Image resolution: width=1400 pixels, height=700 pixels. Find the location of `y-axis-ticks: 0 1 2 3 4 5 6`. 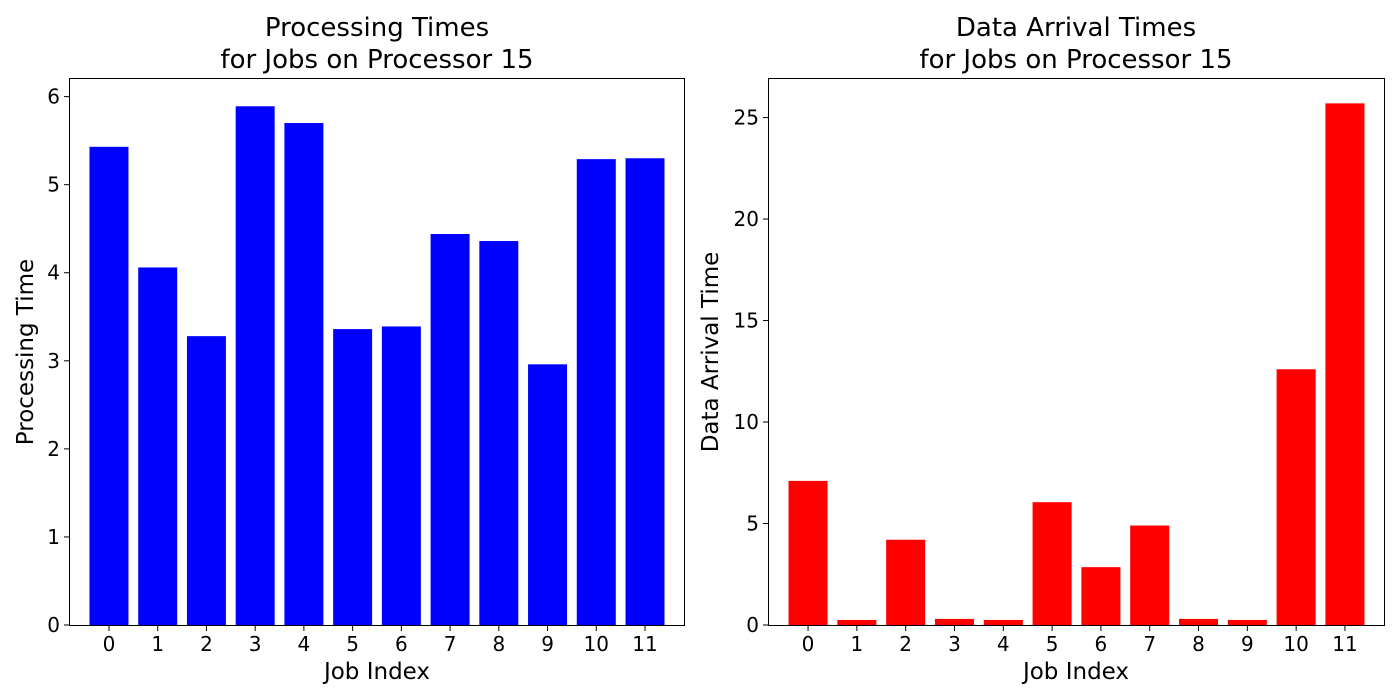

y-axis-ticks: 0 1 2 3 4 5 6 is located at coordinates (58, 361).